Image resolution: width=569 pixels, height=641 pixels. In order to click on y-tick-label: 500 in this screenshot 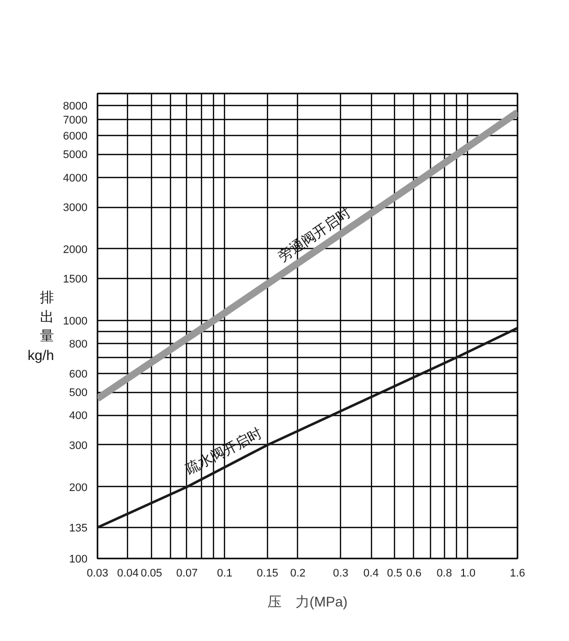, I will do `click(78, 393)`.